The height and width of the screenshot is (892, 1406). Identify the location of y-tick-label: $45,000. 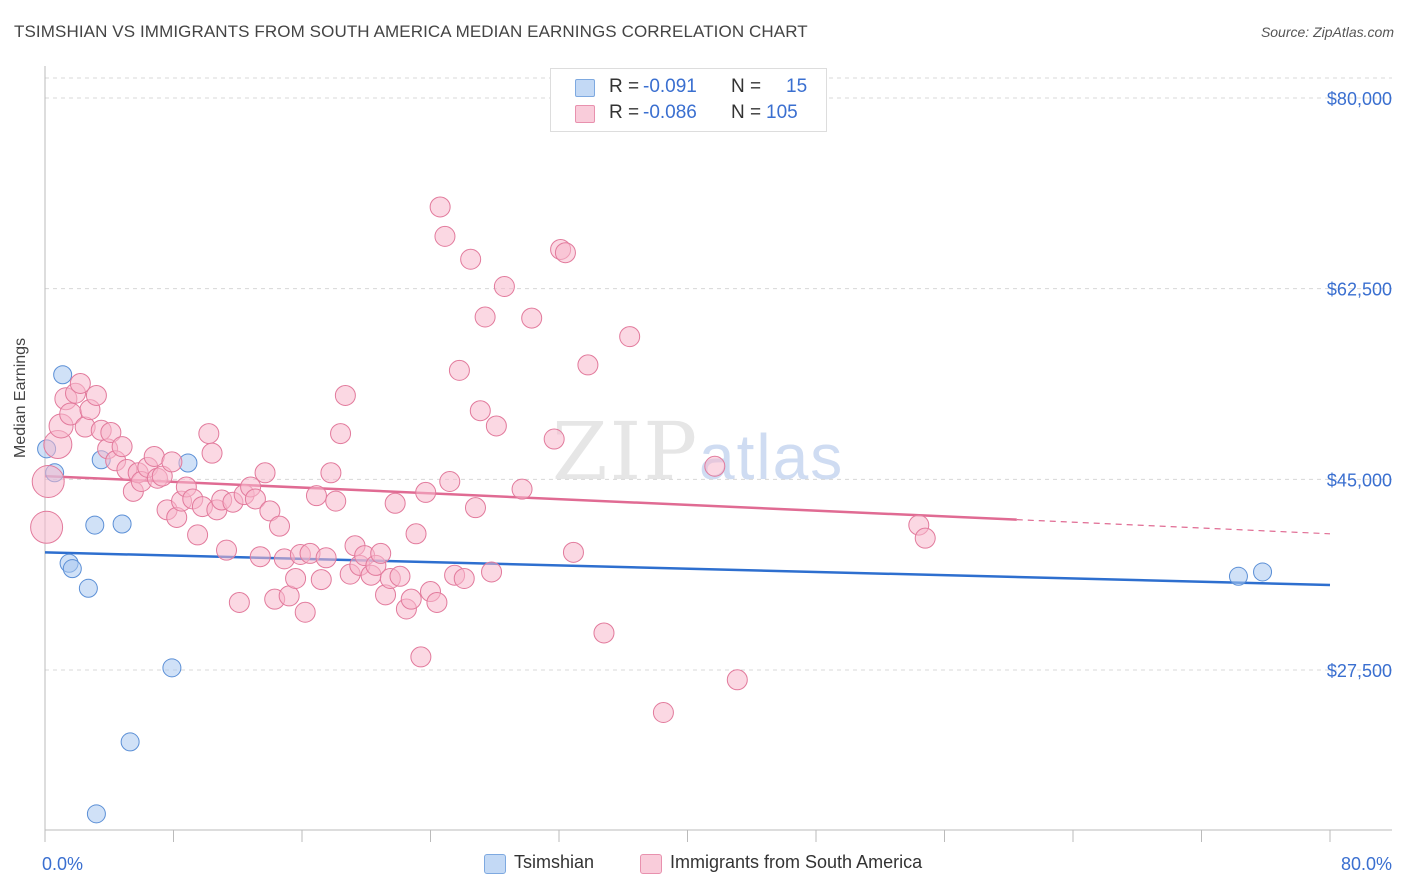
(1359, 480).